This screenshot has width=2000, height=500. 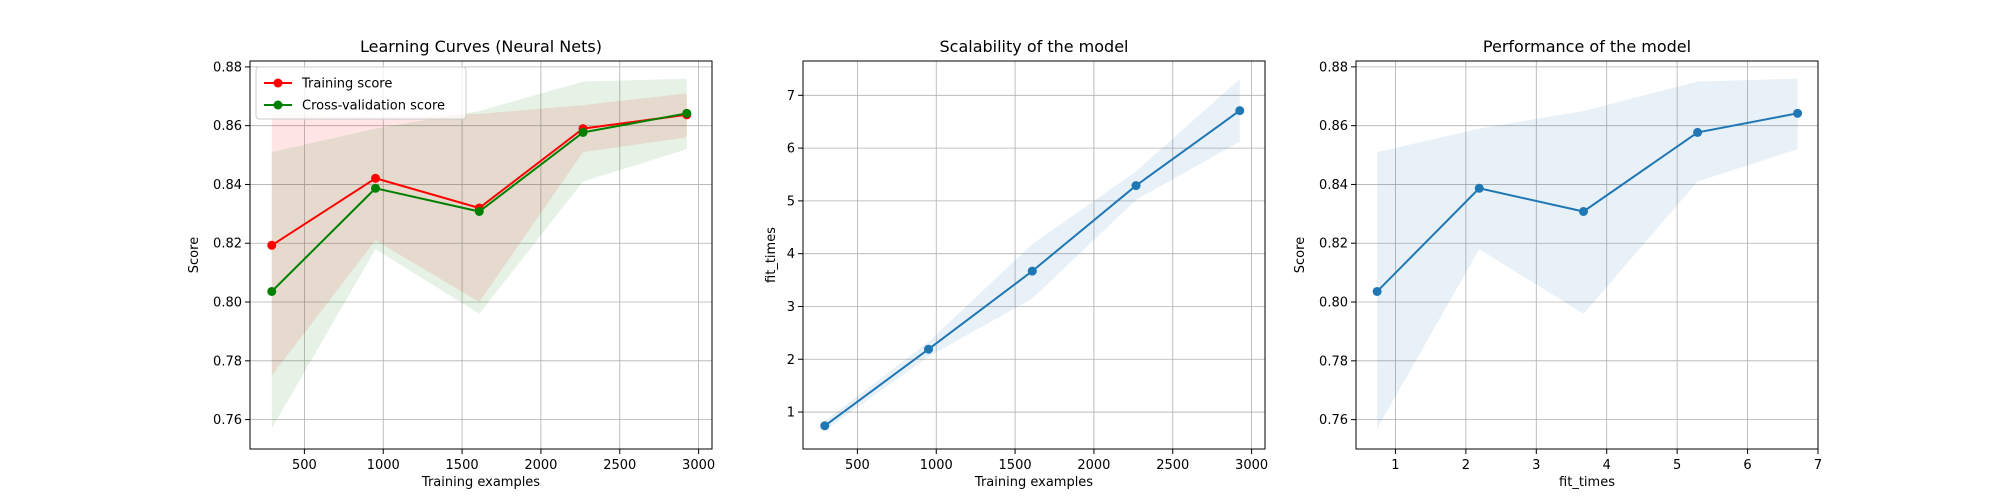 I want to click on legend-label-training-score: Training score, so click(x=346, y=84).